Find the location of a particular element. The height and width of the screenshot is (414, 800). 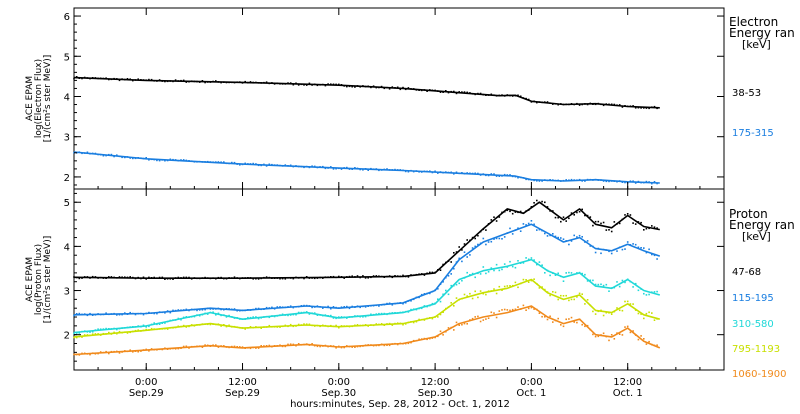

xtick-date-label: Sep.30 is located at coordinates (435, 393).